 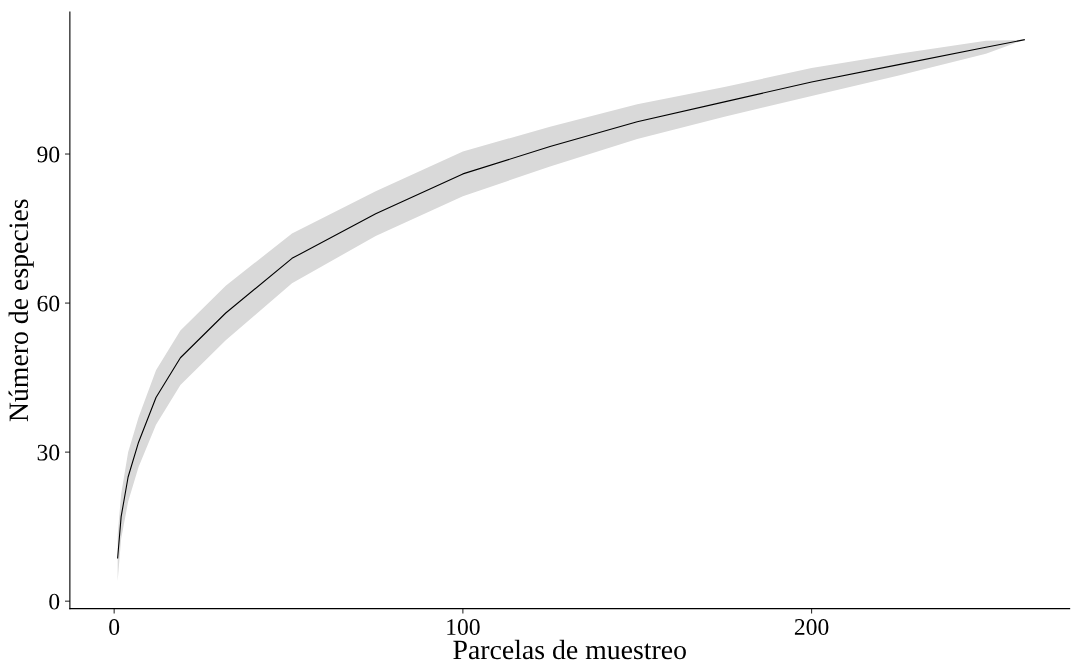 I want to click on y-axis-title: Número de especies, so click(x=21, y=310).